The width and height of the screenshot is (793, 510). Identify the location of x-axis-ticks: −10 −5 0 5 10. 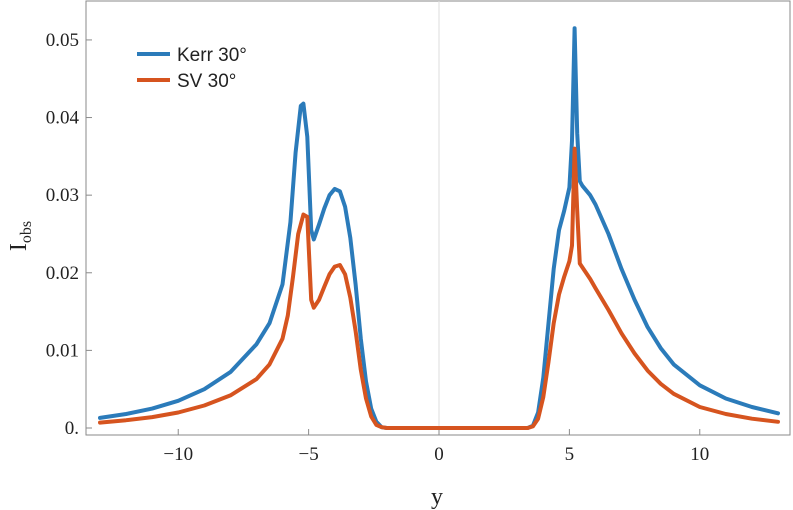
(436, 447).